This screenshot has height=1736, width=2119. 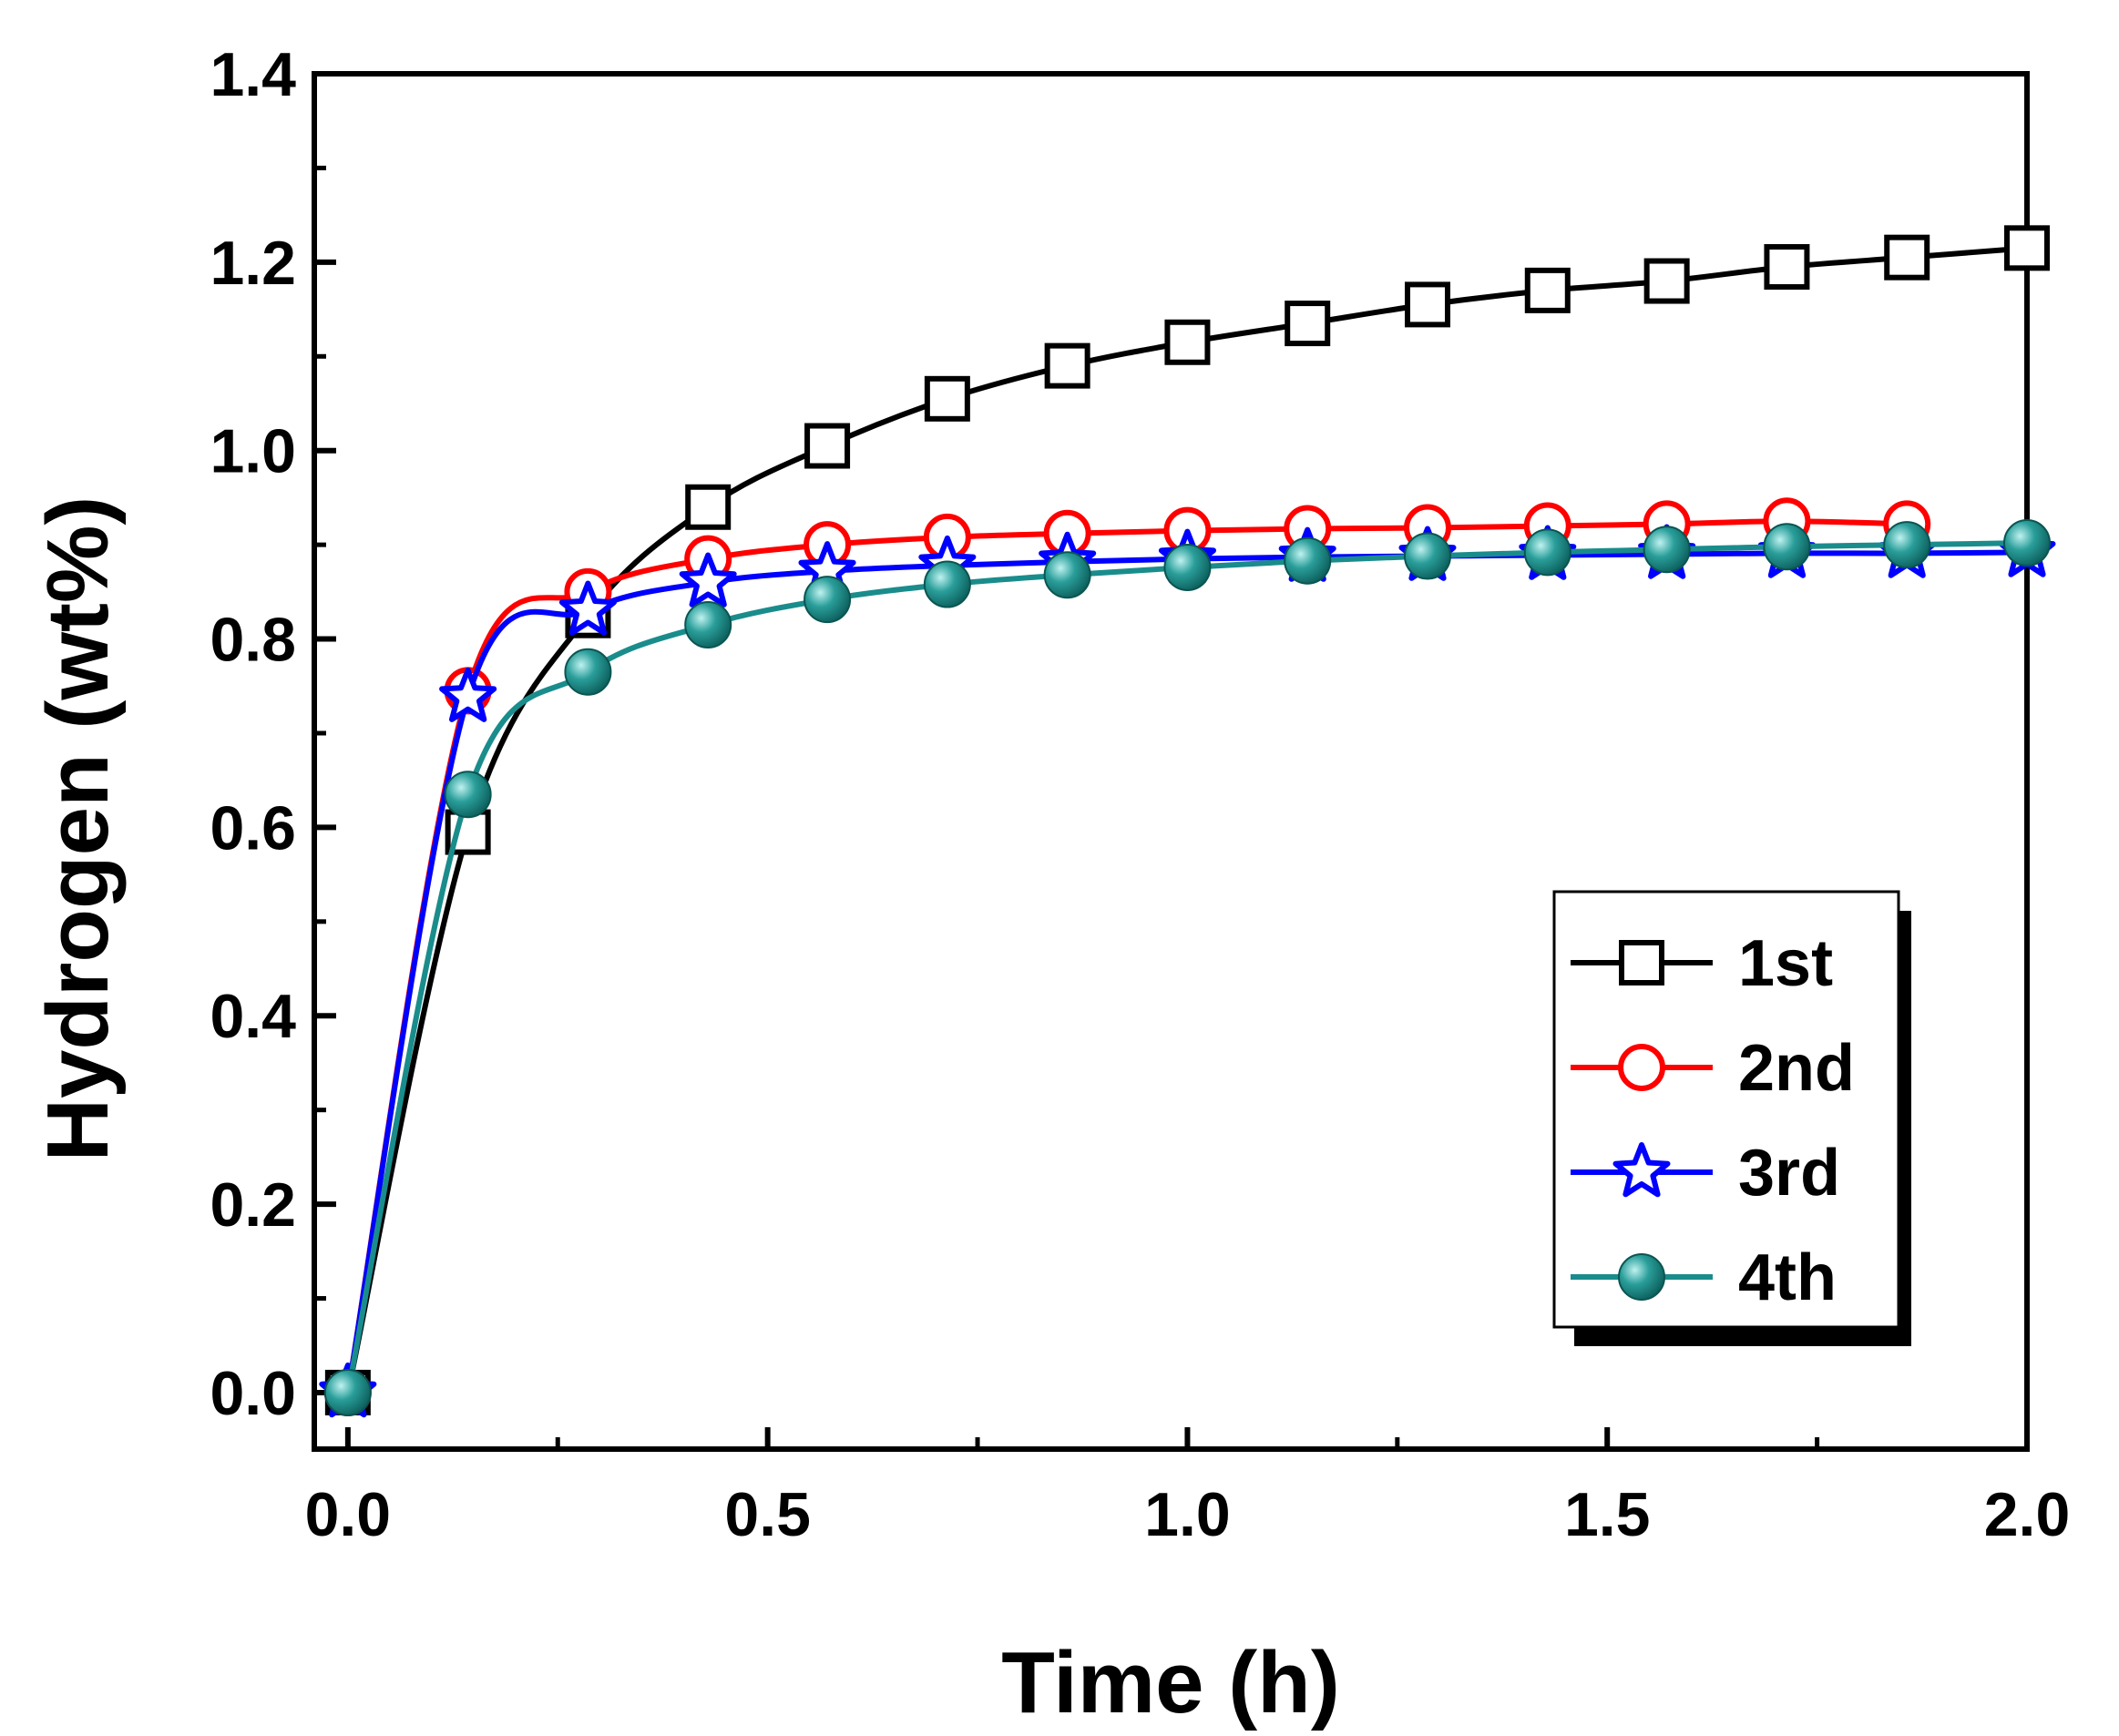 What do you see at coordinates (1187, 1515) in the screenshot?
I see `x-tick-label: 1.0` at bounding box center [1187, 1515].